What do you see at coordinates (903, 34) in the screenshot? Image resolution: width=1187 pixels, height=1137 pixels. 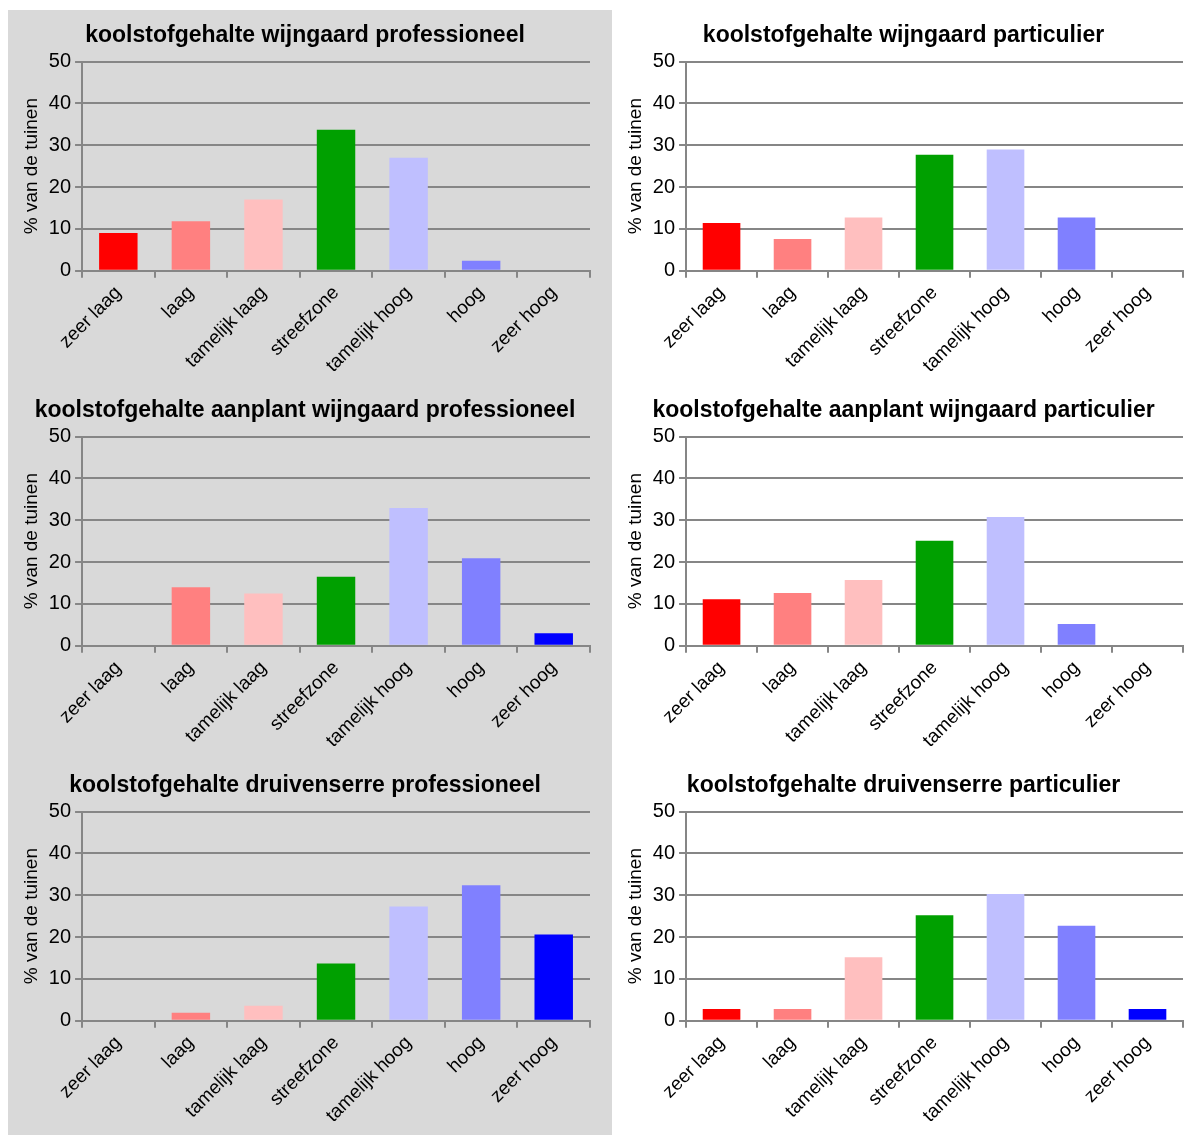 I see `chart-title: koolstofgehalte wijngaard particulier` at bounding box center [903, 34].